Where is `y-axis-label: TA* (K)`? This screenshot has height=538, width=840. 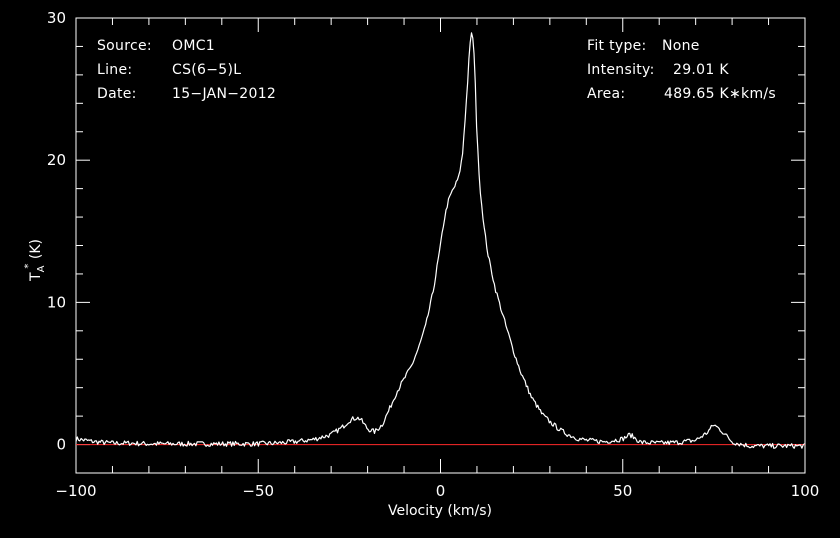 y-axis-label: TA* (K) is located at coordinates (35, 260).